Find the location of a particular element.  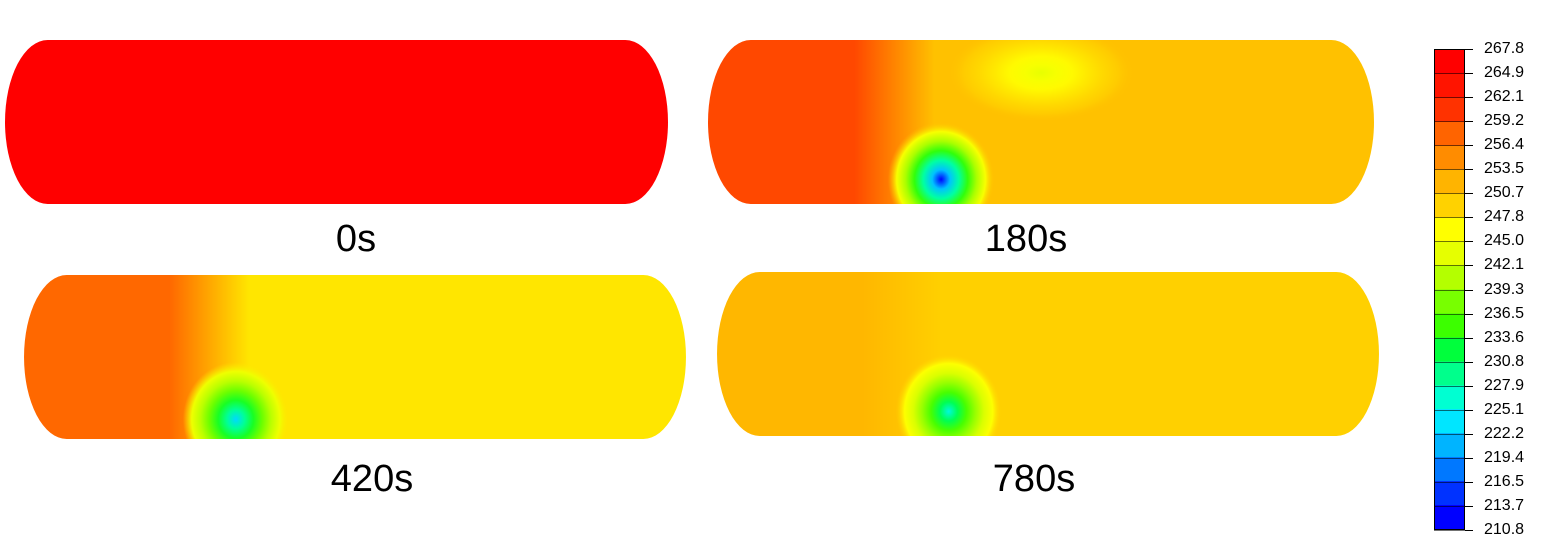

contour-panel-420s is located at coordinates (355, 357).